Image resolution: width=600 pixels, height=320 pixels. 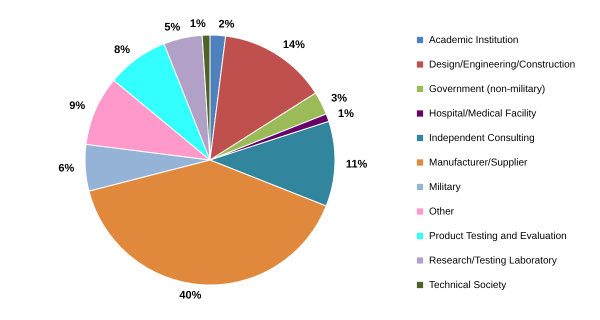 What do you see at coordinates (482, 138) in the screenshot?
I see `legend-label: Independent Consulting` at bounding box center [482, 138].